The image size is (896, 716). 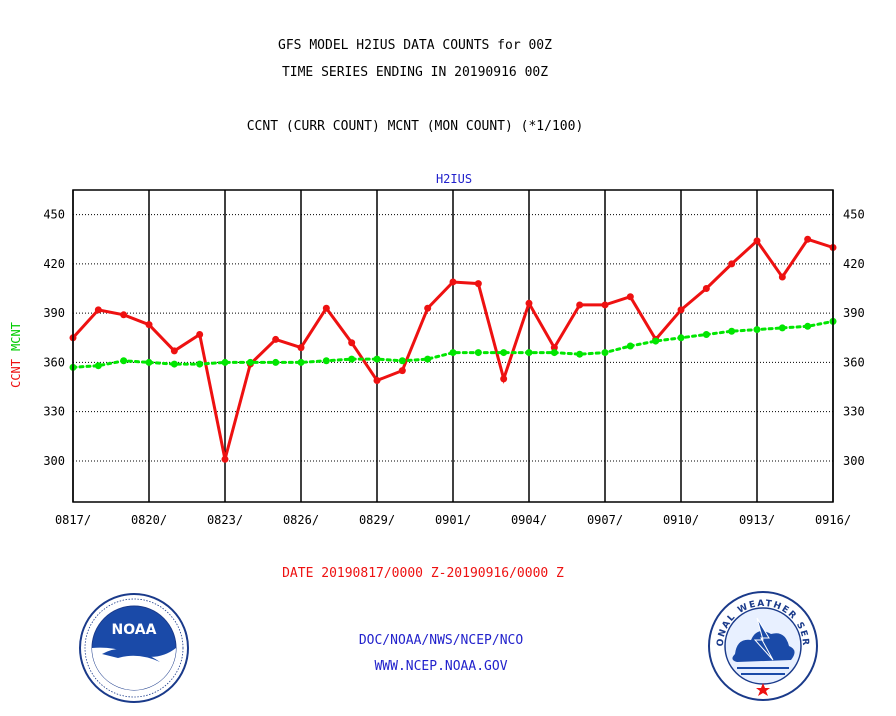 What do you see at coordinates (54, 215) in the screenshot?
I see `y-tick-label-left: 450` at bounding box center [54, 215].